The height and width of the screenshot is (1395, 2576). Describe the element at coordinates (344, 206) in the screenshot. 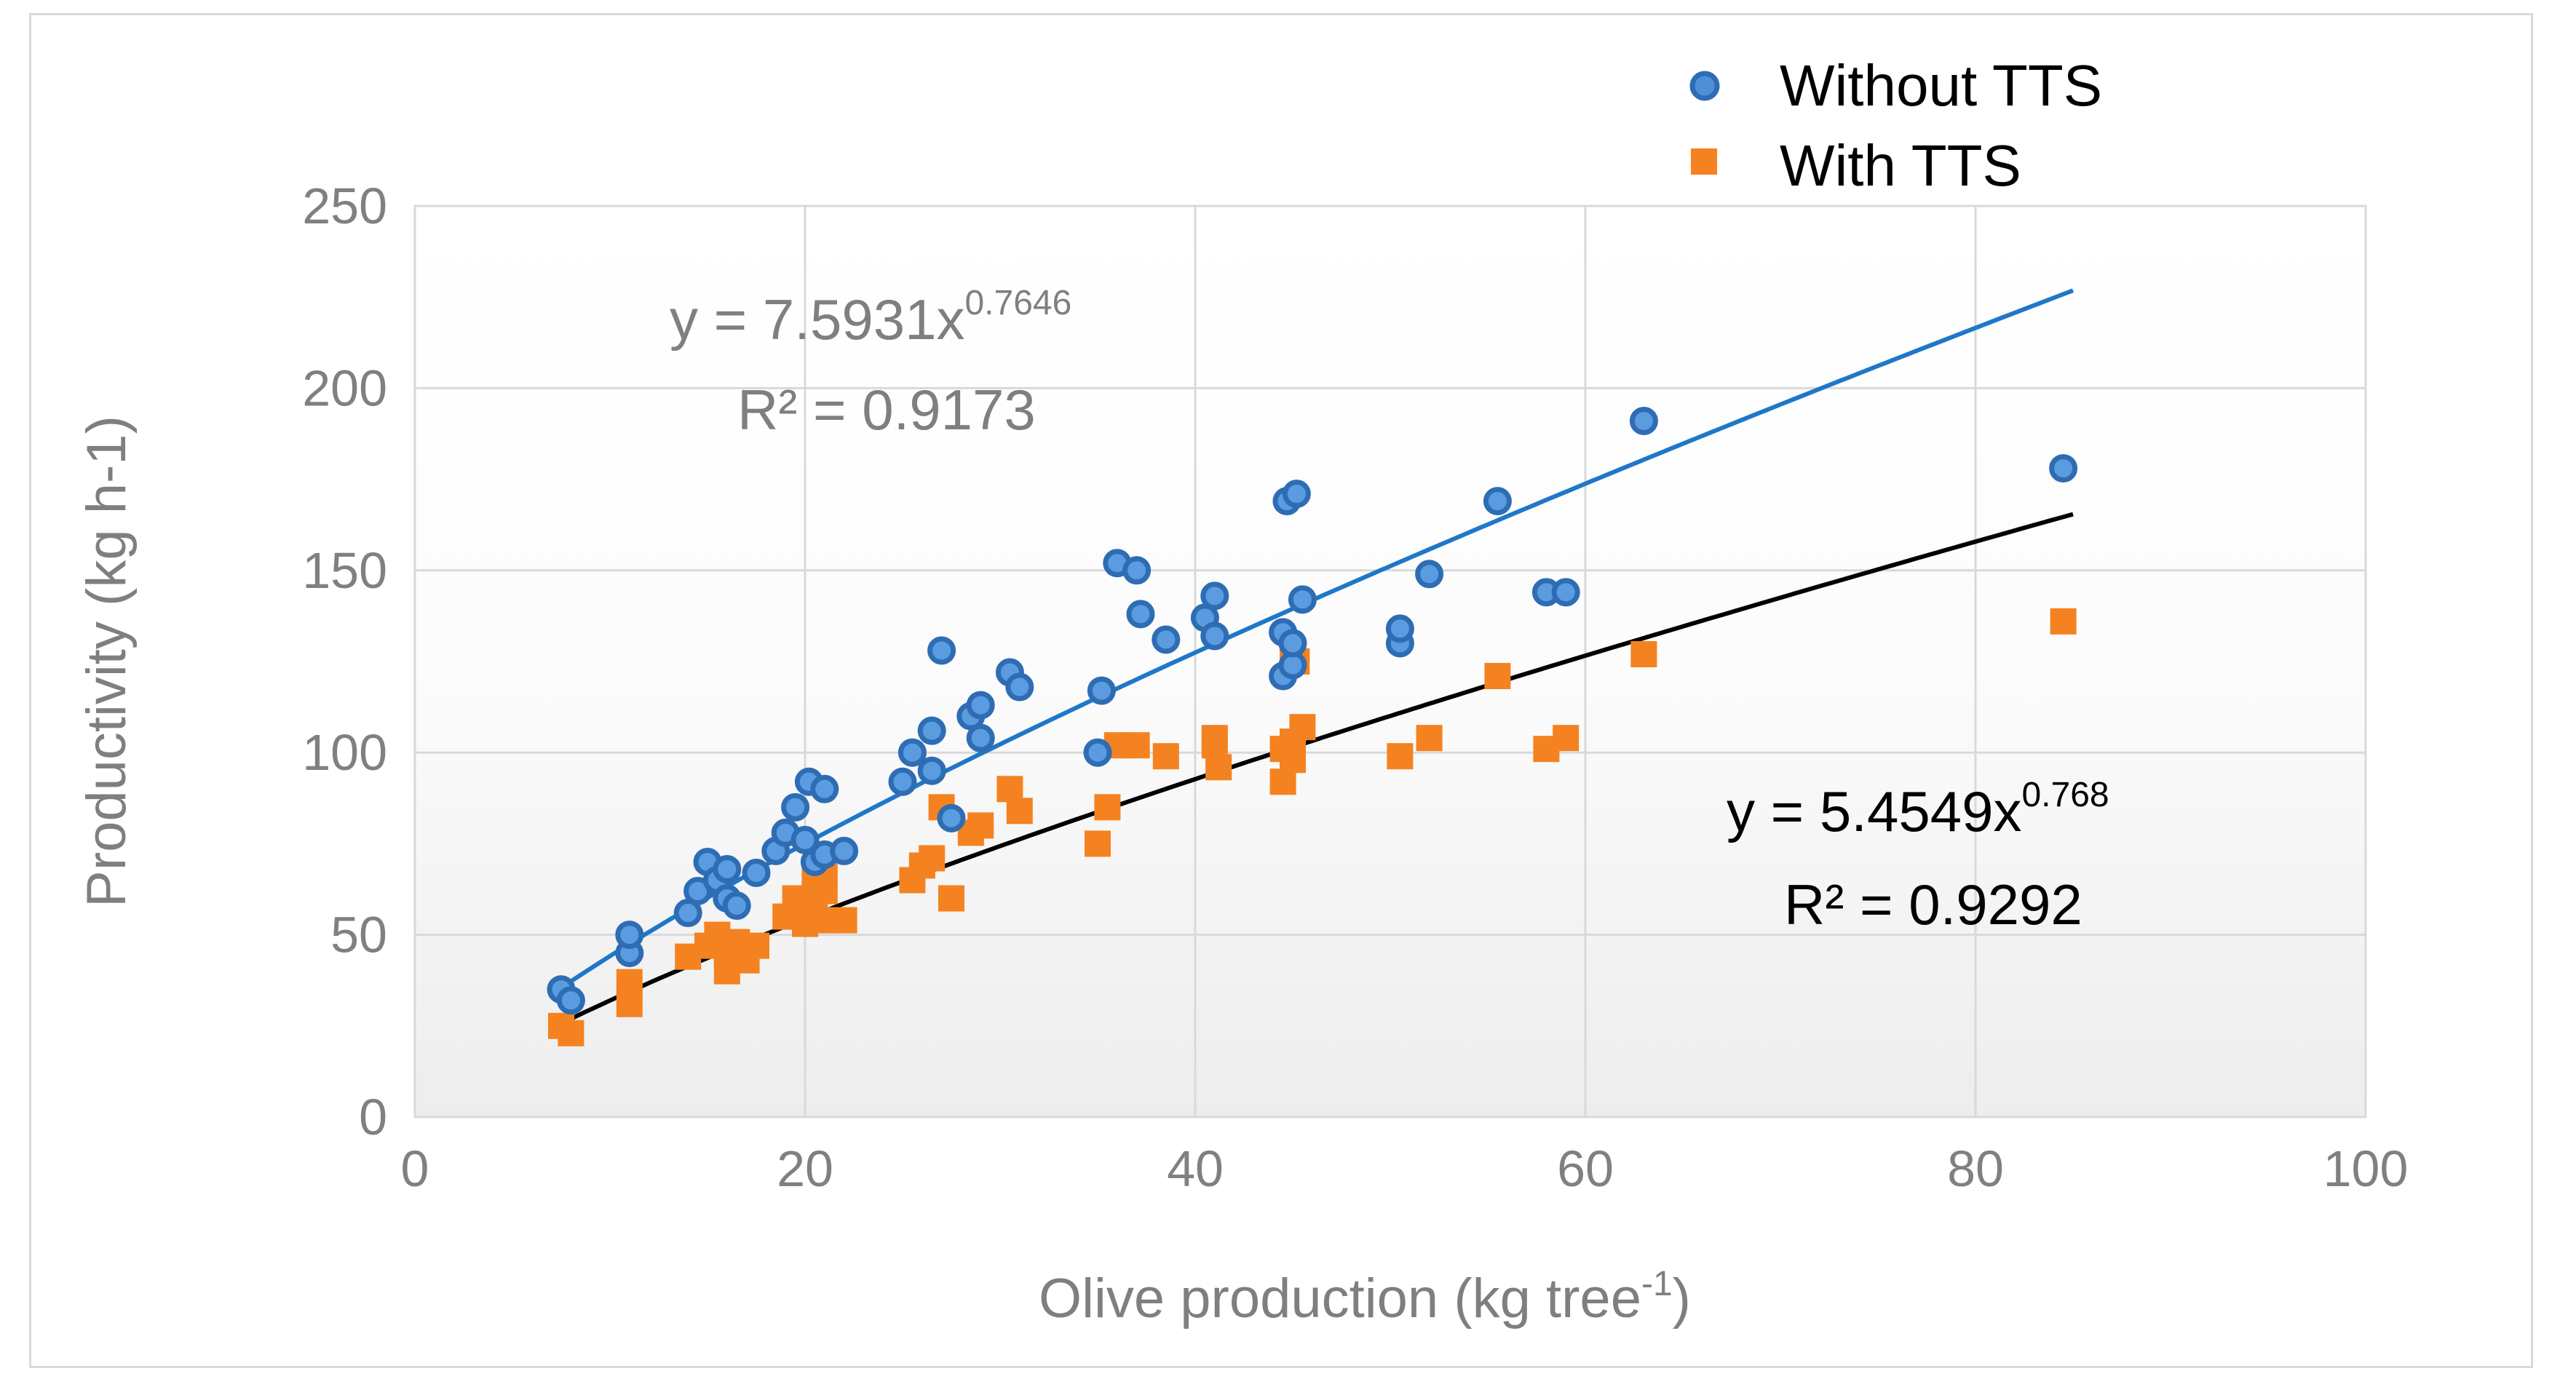

I see `y-tick-label-250: 250` at that location.